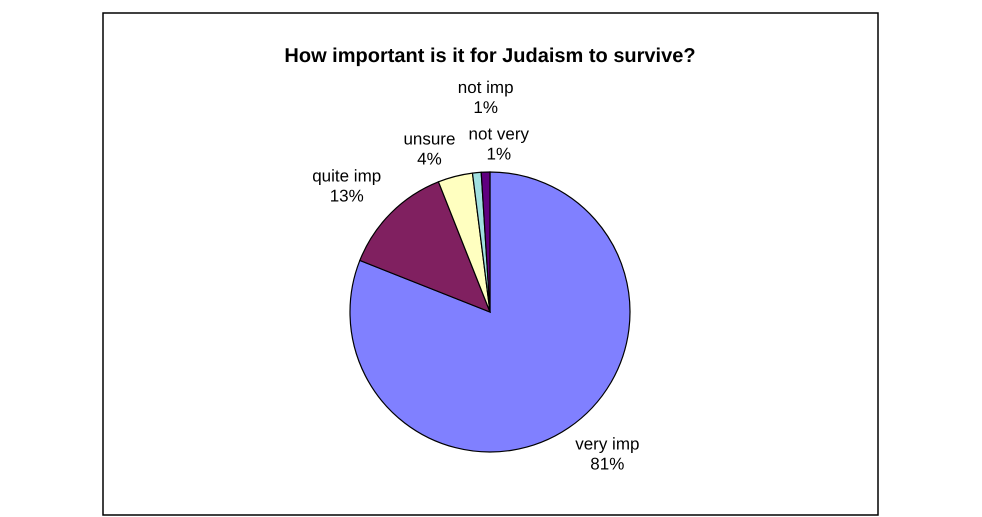  What do you see at coordinates (347, 196) in the screenshot?
I see `data-label: 13%` at bounding box center [347, 196].